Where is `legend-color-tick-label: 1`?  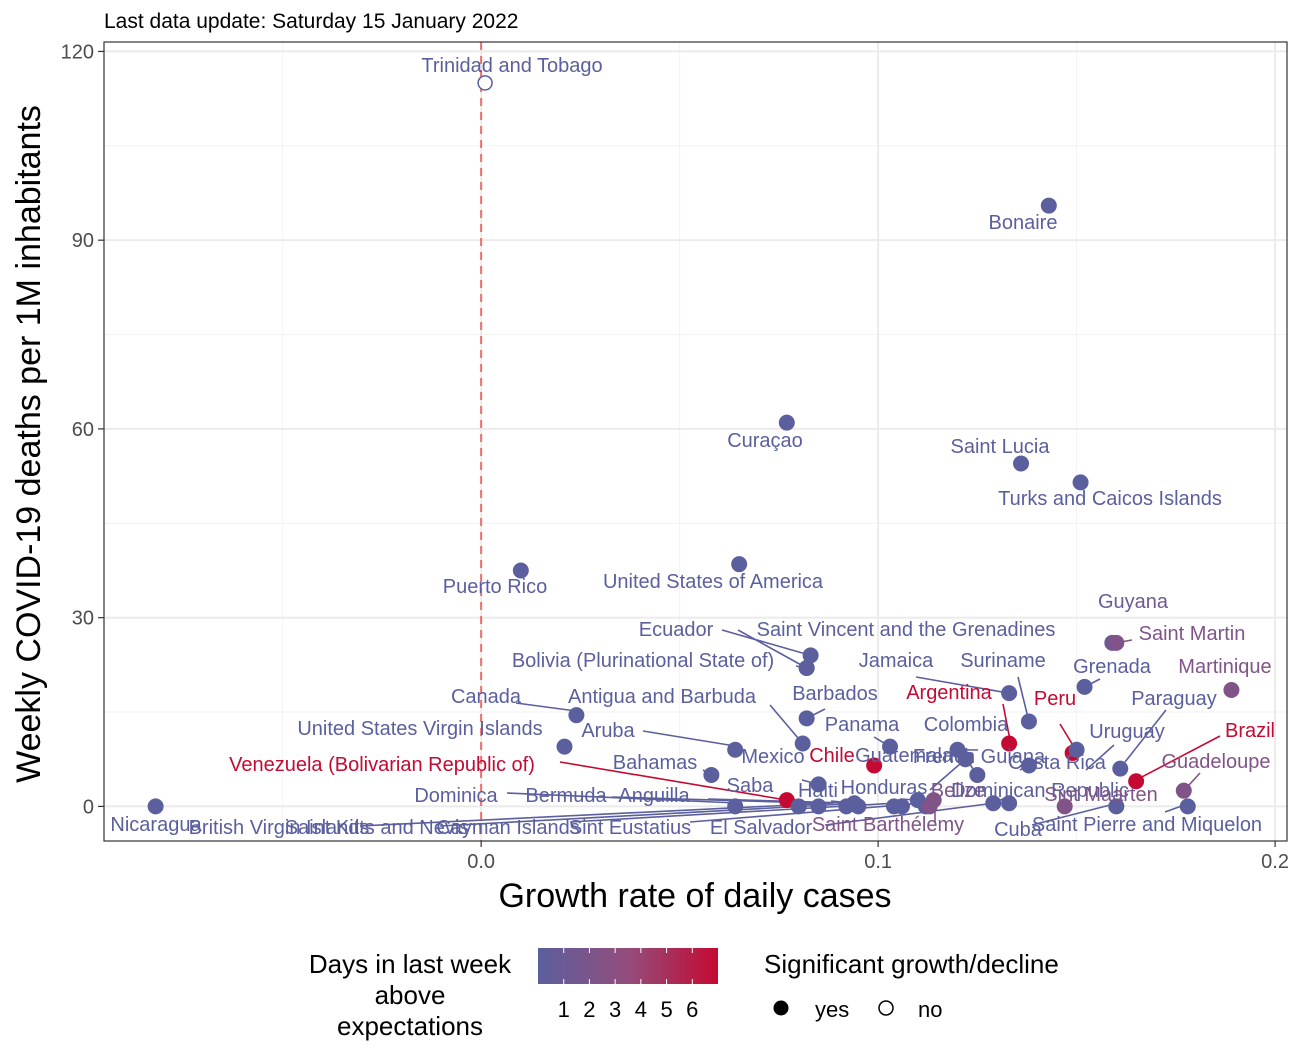 legend-color-tick-label: 1 is located at coordinates (564, 1009).